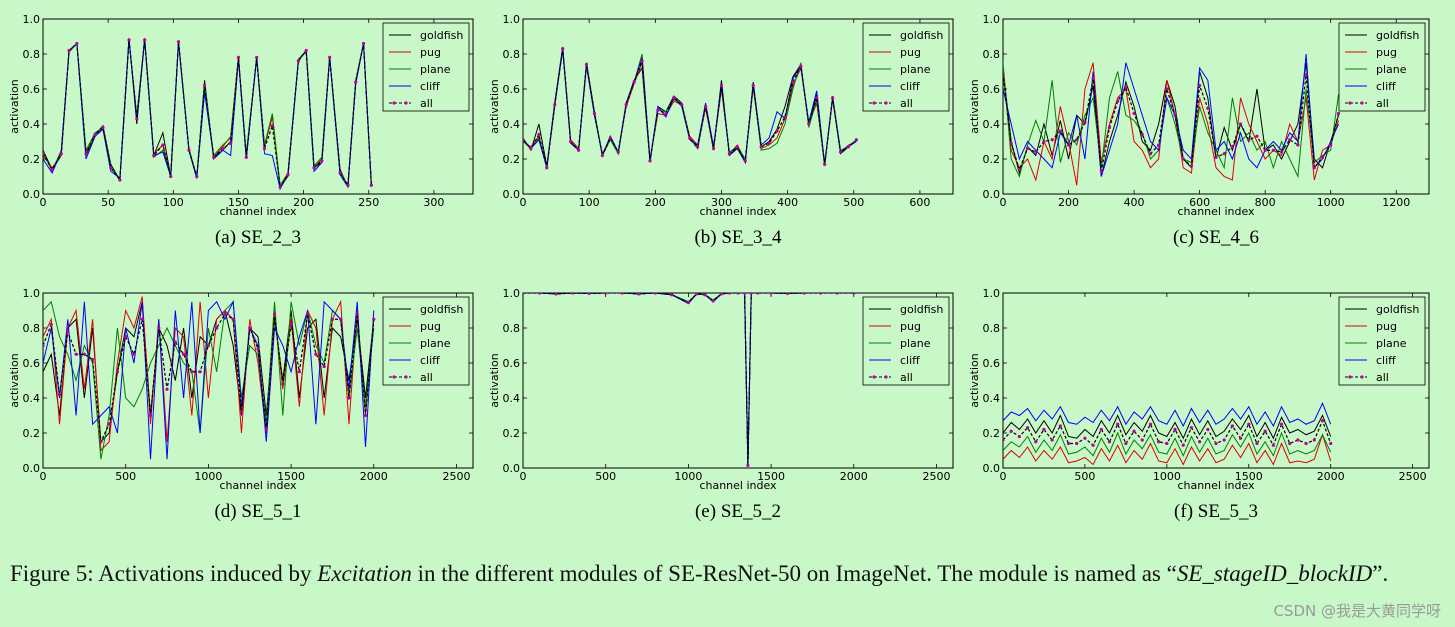 This screenshot has width=1455, height=627. What do you see at coordinates (1357, 611) in the screenshot?
I see `watermark: CSDN @我是大黄同学呀` at bounding box center [1357, 611].